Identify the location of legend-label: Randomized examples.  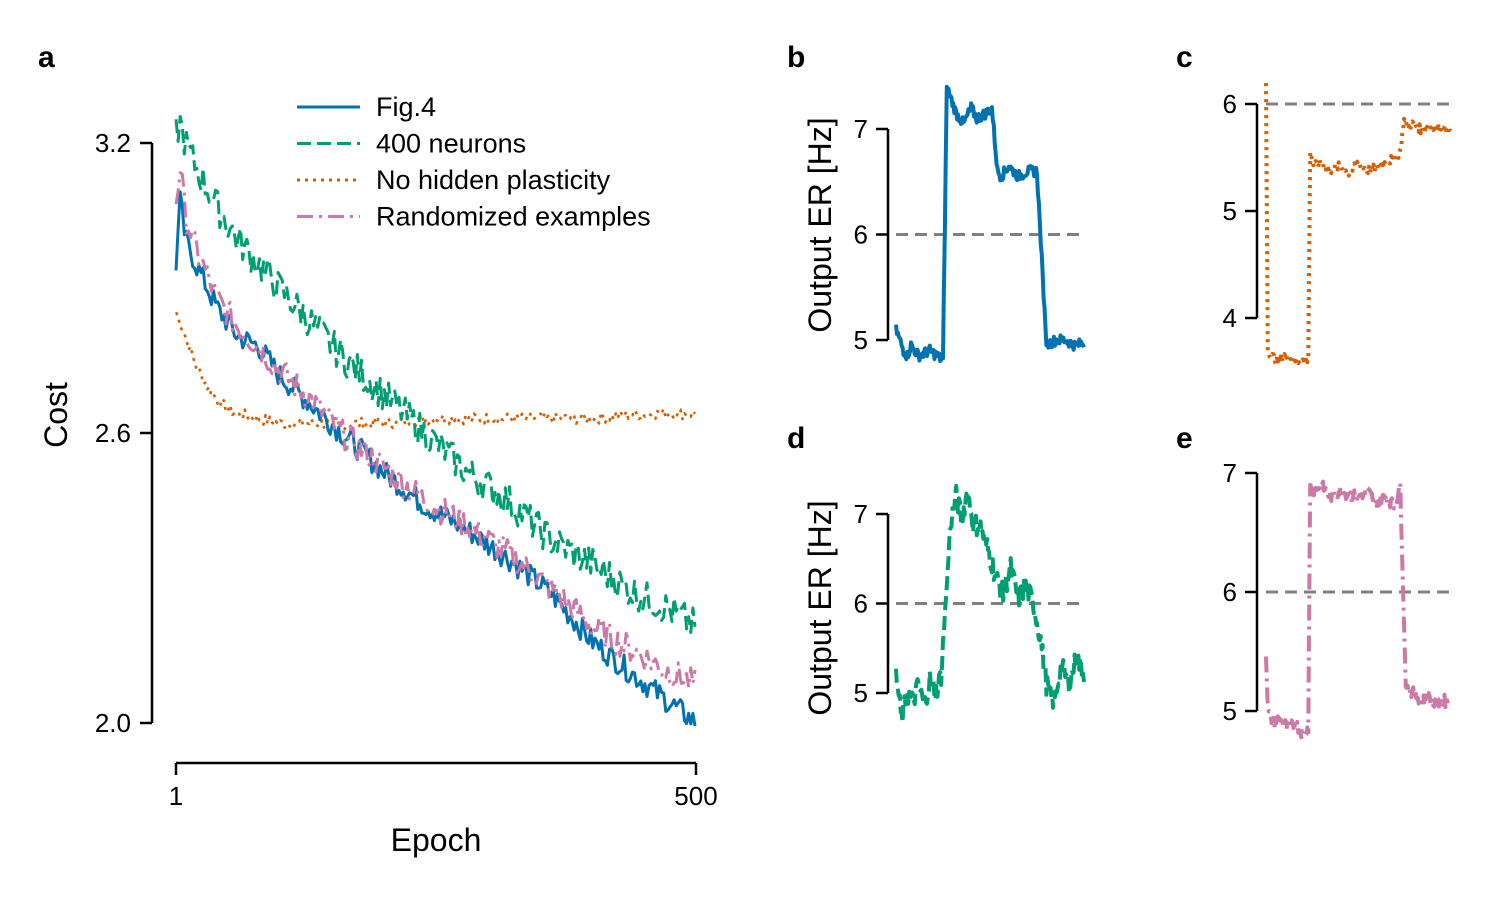
(513, 217).